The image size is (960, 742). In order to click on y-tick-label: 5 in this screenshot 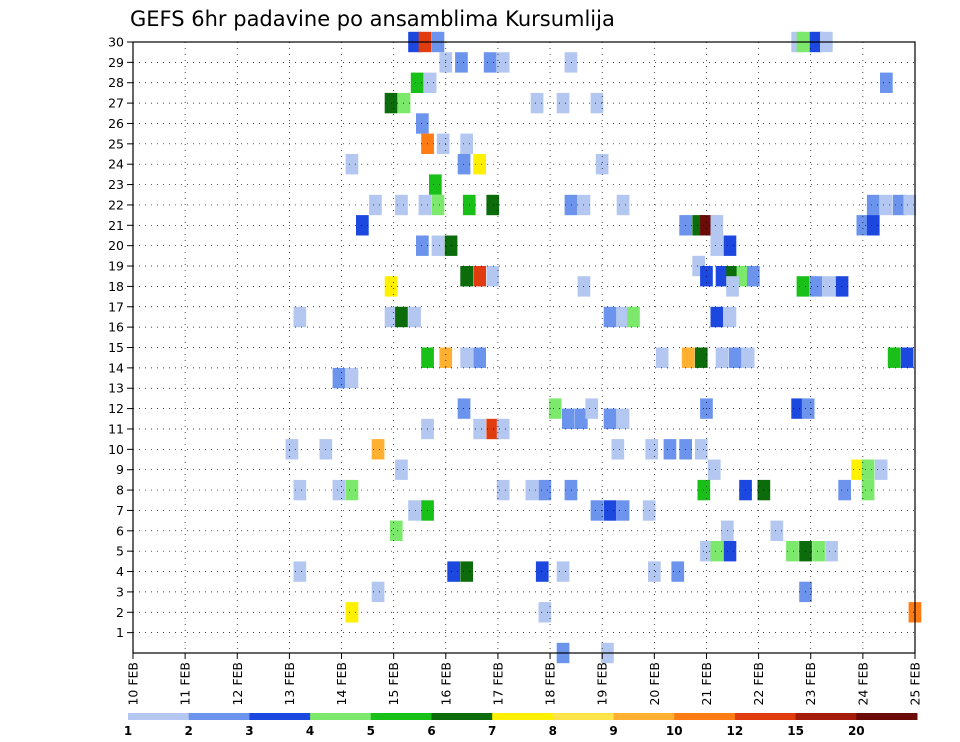, I will do `click(120, 551)`.